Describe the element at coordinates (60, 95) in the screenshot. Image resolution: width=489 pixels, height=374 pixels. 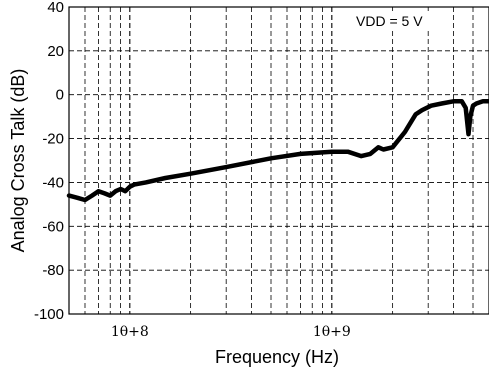
I see `y-tick-label: 0` at that location.